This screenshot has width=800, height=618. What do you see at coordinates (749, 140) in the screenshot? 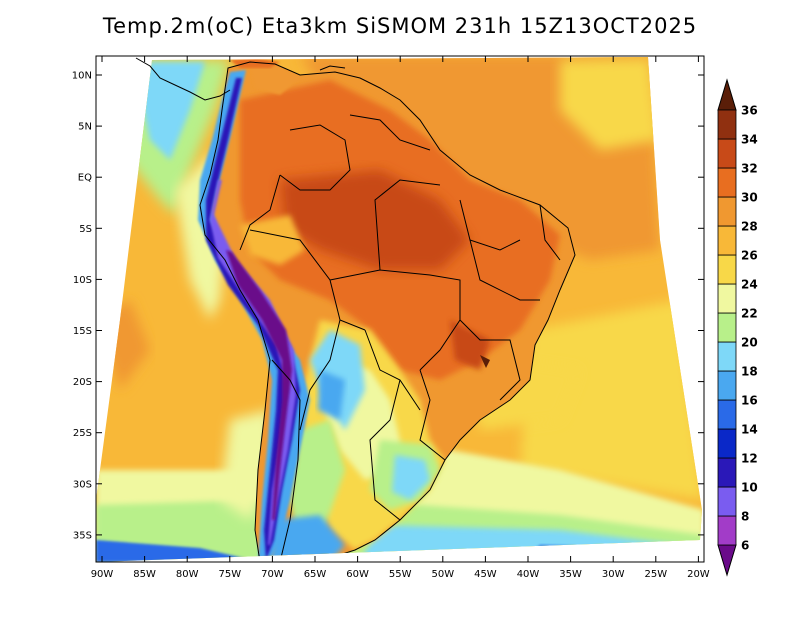
I see `colorbar-label: 34` at bounding box center [749, 140].